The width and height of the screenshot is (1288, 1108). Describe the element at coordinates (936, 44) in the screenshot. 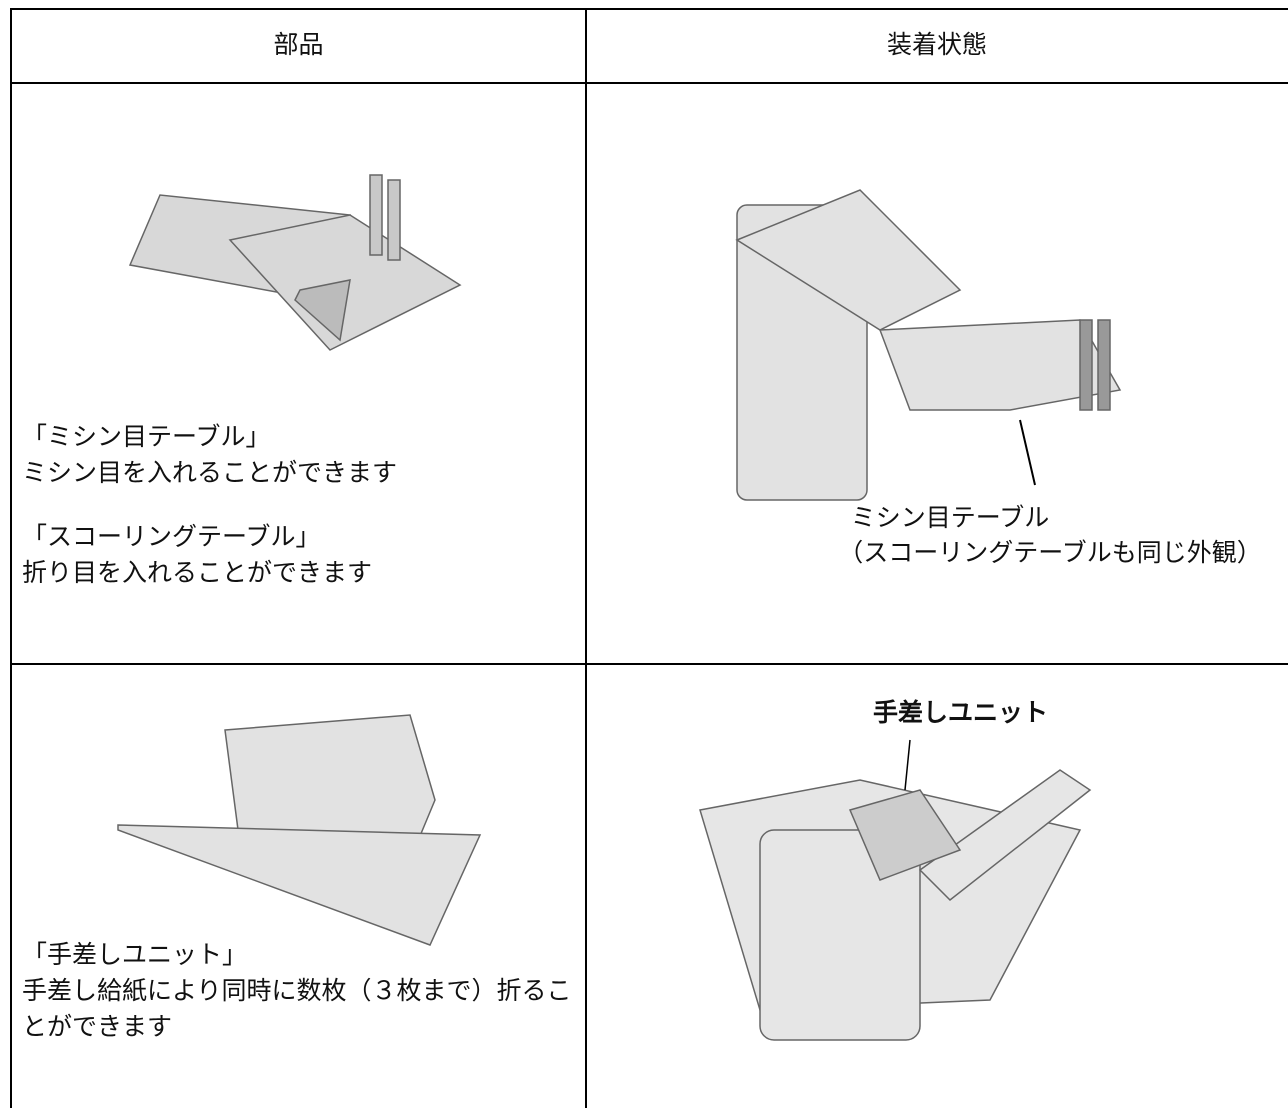

I see `header-cell: 装着状態` at that location.